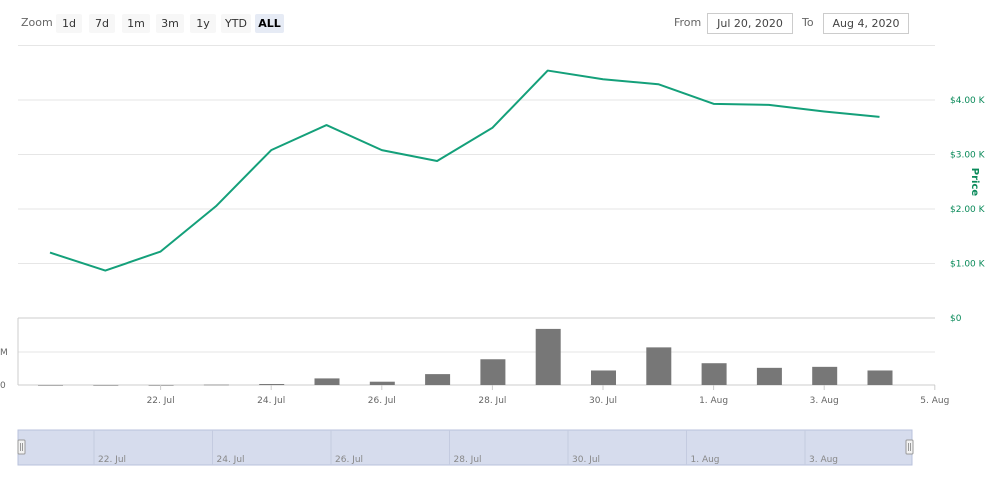 Image resolution: width=998 pixels, height=479 pixels. I want to click on zoom-1m-button: 1m, so click(136, 23).